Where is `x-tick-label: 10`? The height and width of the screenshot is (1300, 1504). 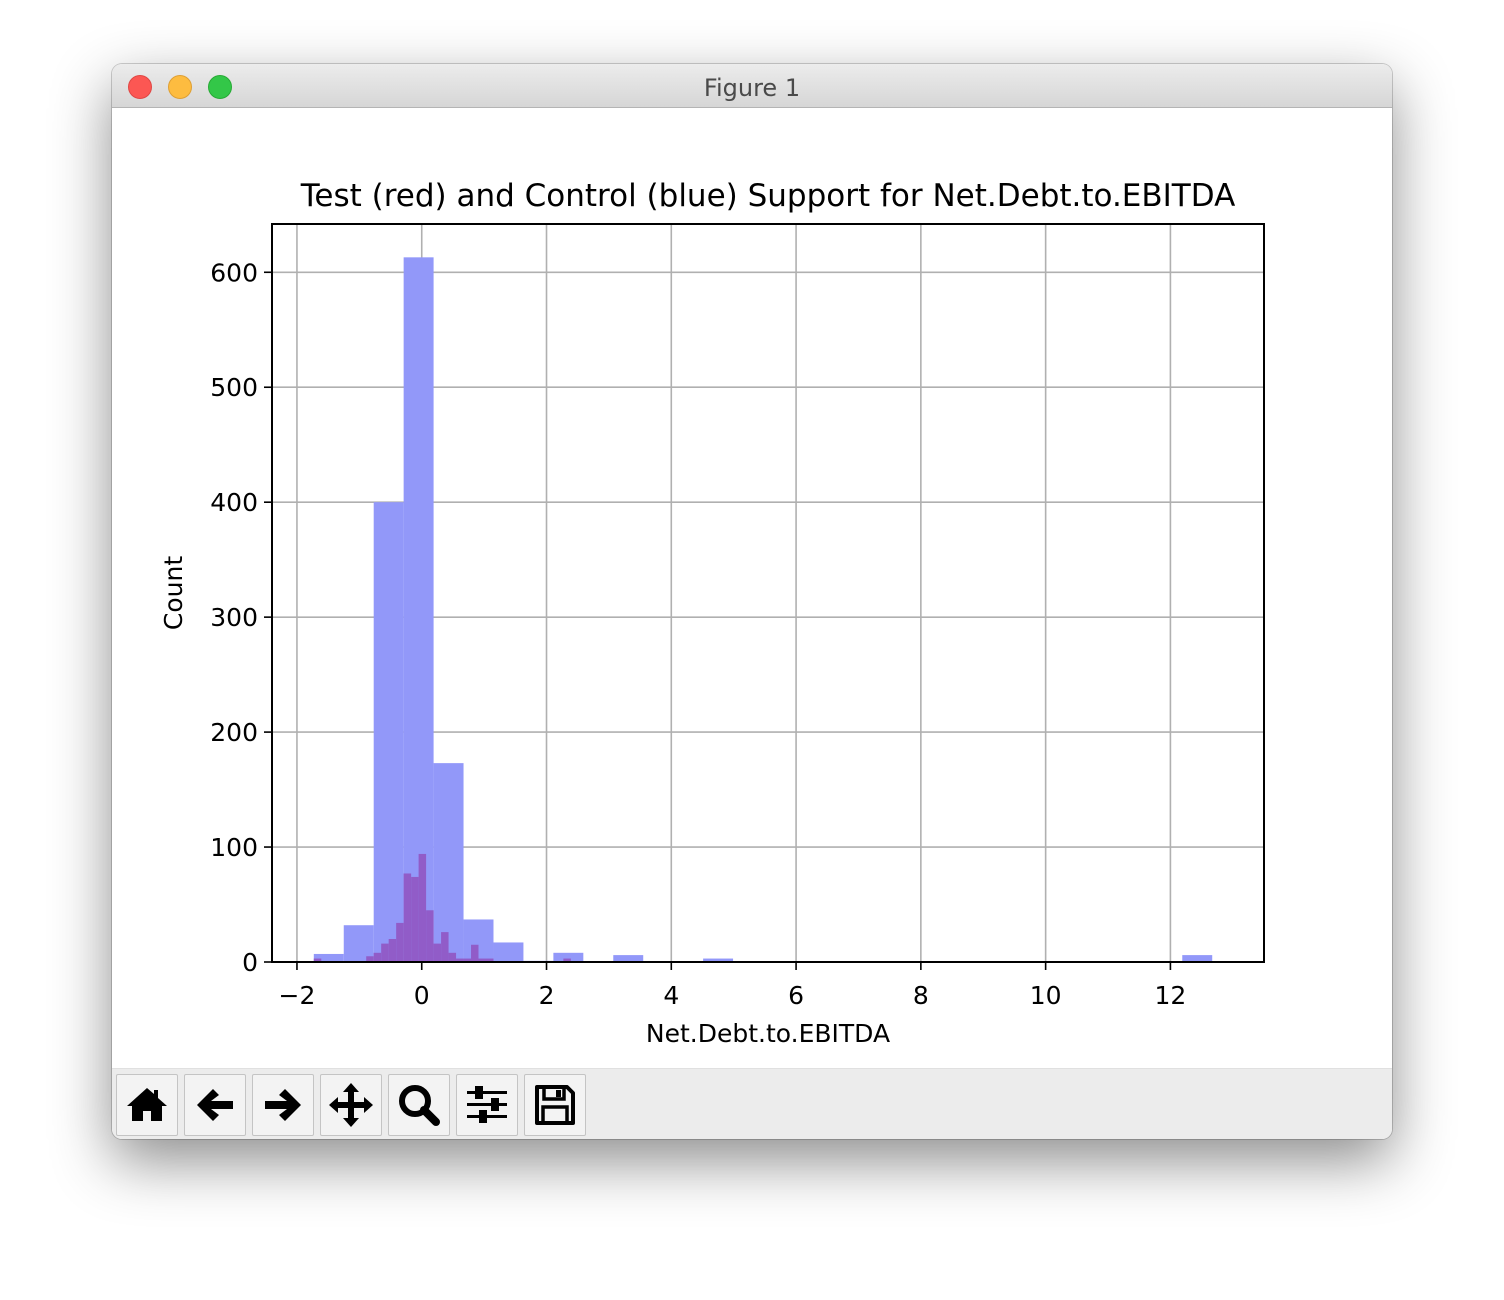 x-tick-label: 10 is located at coordinates (1046, 995).